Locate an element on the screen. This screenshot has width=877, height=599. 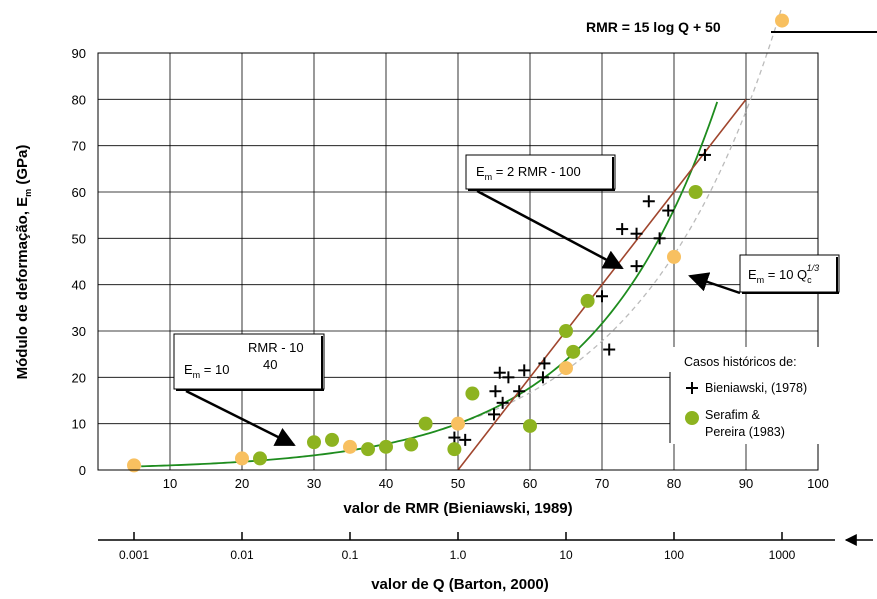
y-tick-label: 90 is located at coordinates (79, 53).